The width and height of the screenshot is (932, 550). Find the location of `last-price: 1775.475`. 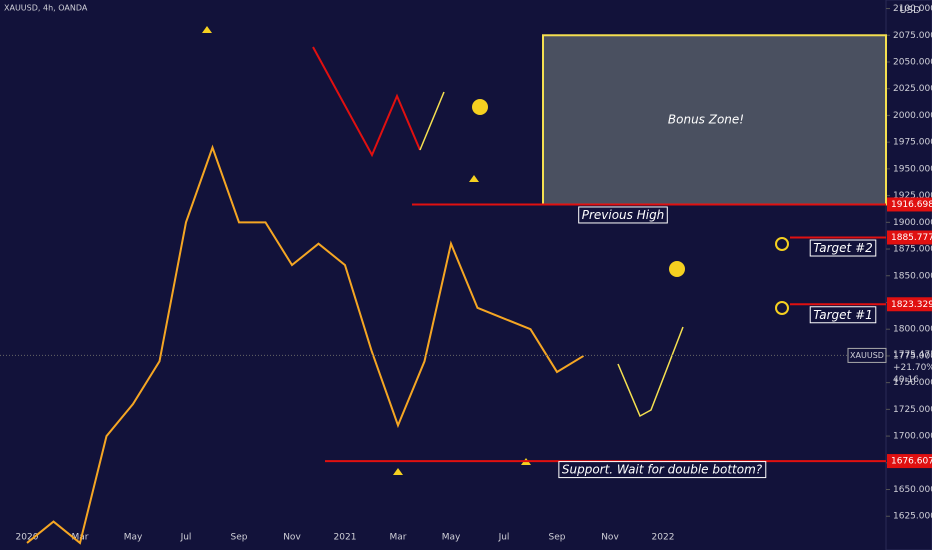

last-price: 1775.475 is located at coordinates (912, 355).